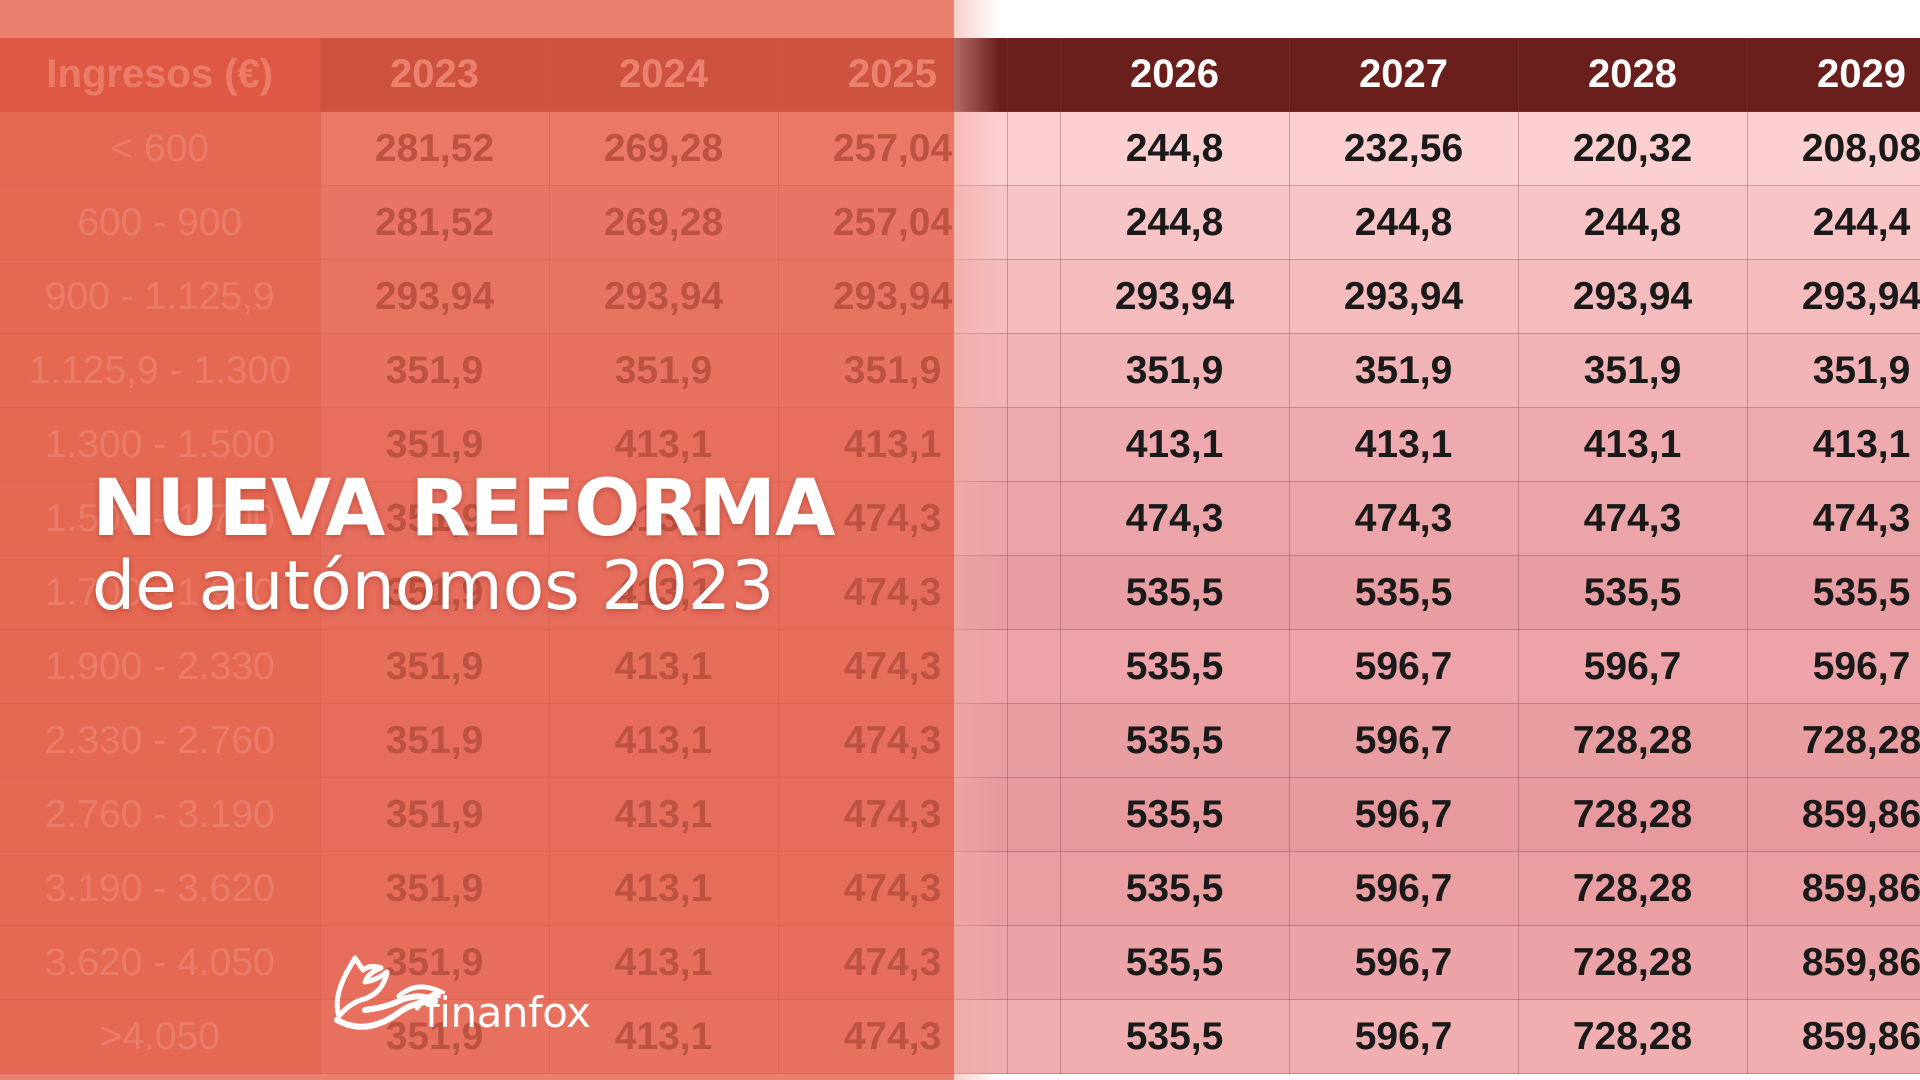 The width and height of the screenshot is (1920, 1080). What do you see at coordinates (1833, 222) in the screenshot?
I see `fee-cell: 244,4` at bounding box center [1833, 222].